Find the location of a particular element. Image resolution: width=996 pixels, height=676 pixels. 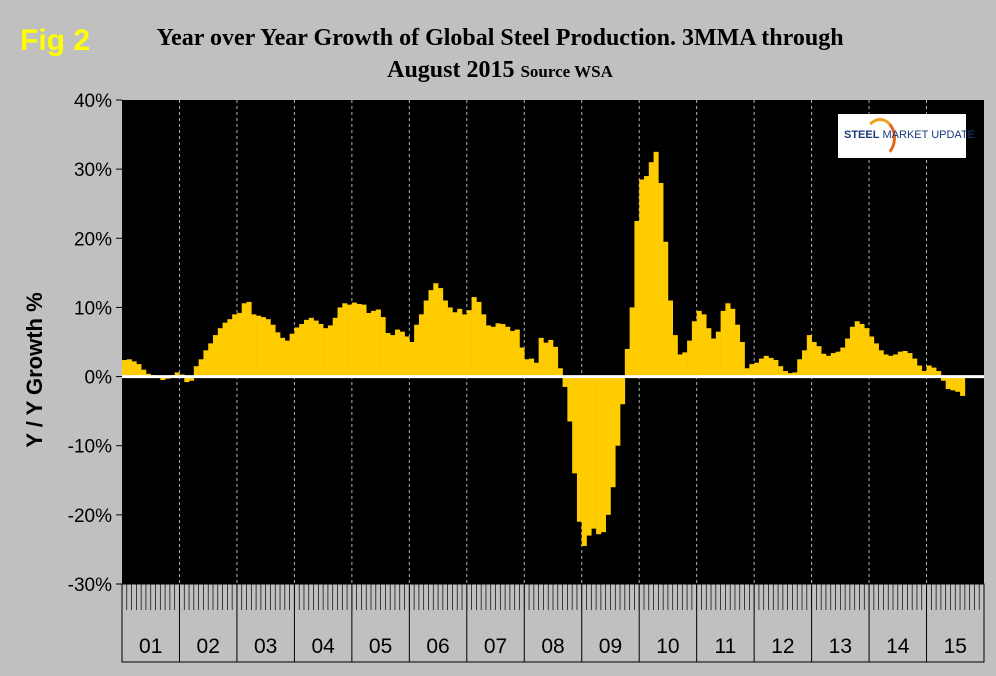

x-year-label: 12 is located at coordinates (782, 646).